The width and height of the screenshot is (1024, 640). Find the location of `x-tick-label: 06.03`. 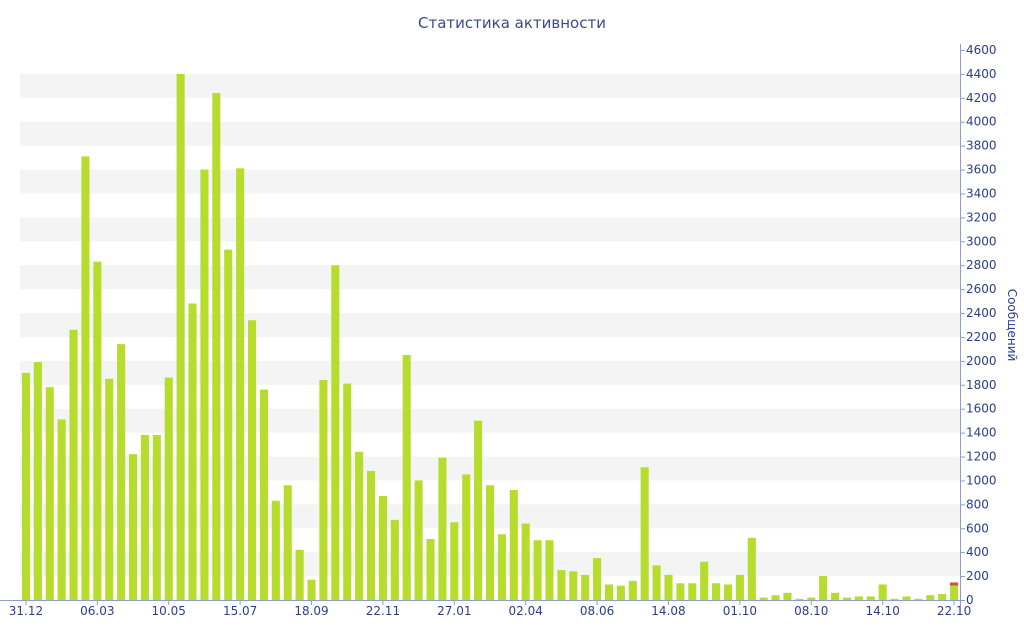

x-tick-label: 06.03 is located at coordinates (97, 611).